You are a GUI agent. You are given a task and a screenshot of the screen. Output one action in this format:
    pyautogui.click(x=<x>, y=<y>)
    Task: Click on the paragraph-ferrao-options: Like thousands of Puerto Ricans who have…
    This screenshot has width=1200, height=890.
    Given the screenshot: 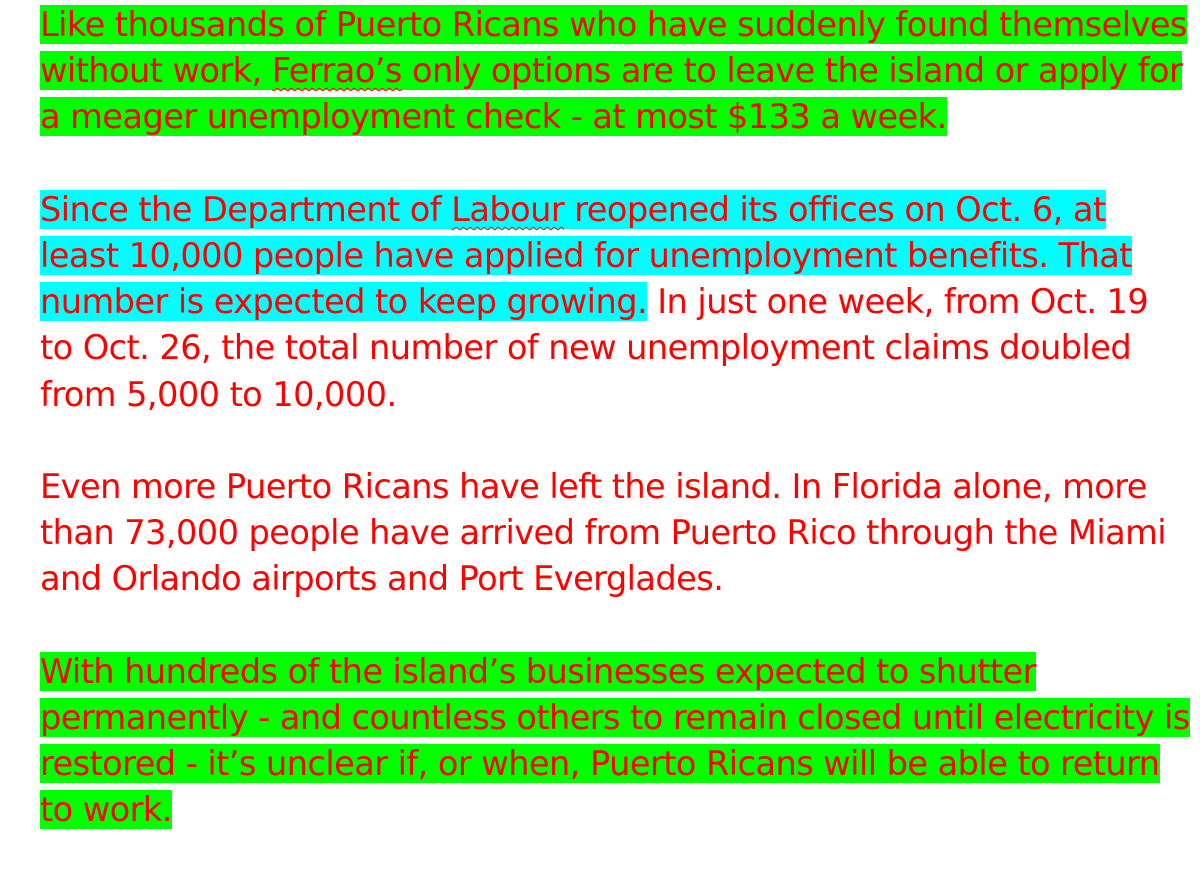 What is the action you would take?
    pyautogui.click(x=615, y=71)
    